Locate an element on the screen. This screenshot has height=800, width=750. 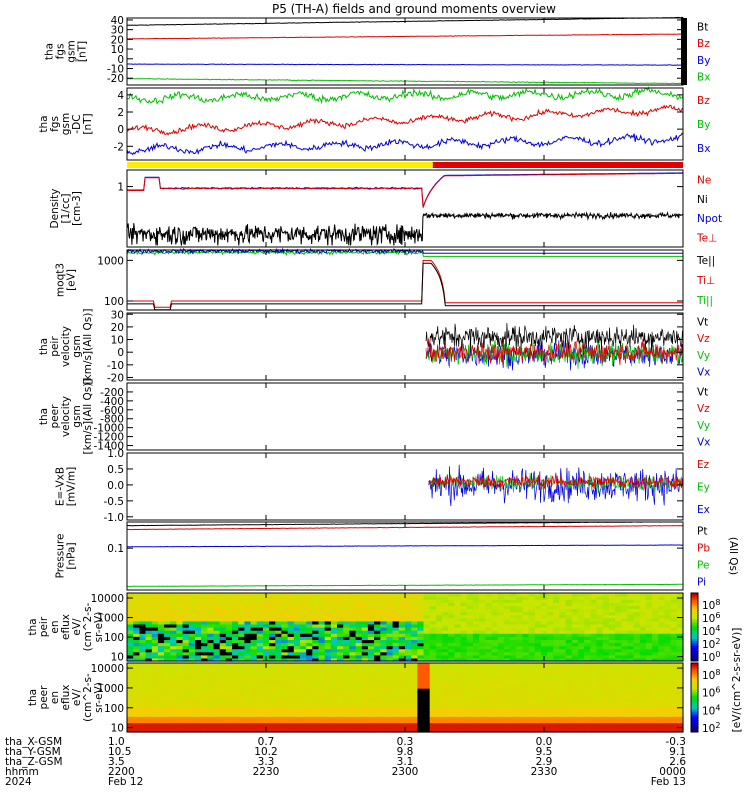
data-gap-bar is located at coordinates (684, 51).